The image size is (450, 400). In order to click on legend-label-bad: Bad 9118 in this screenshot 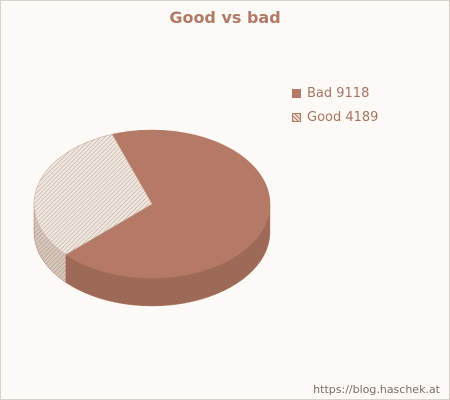, I will do `click(338, 93)`.